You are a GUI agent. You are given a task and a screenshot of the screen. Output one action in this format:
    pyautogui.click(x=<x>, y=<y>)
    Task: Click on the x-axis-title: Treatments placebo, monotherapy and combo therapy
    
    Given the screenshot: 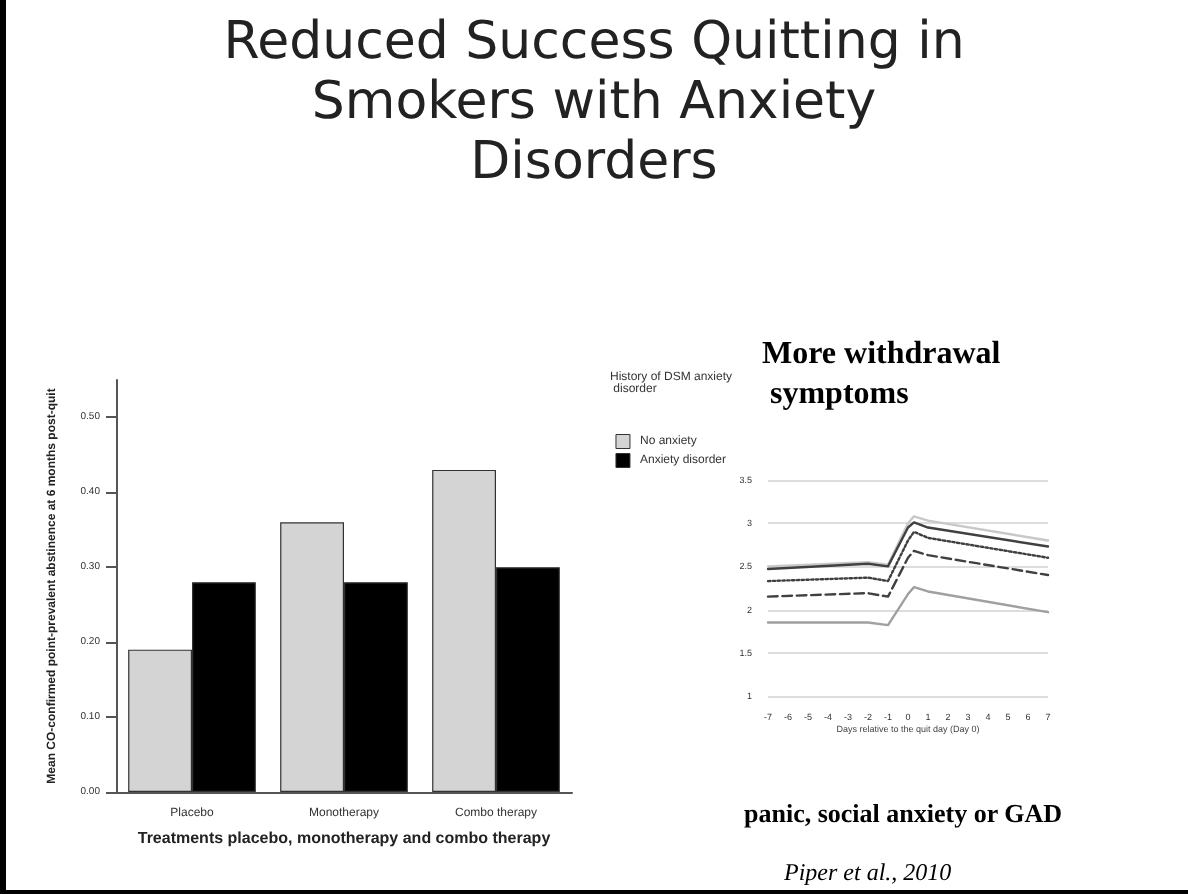 What is the action you would take?
    pyautogui.click(x=344, y=837)
    